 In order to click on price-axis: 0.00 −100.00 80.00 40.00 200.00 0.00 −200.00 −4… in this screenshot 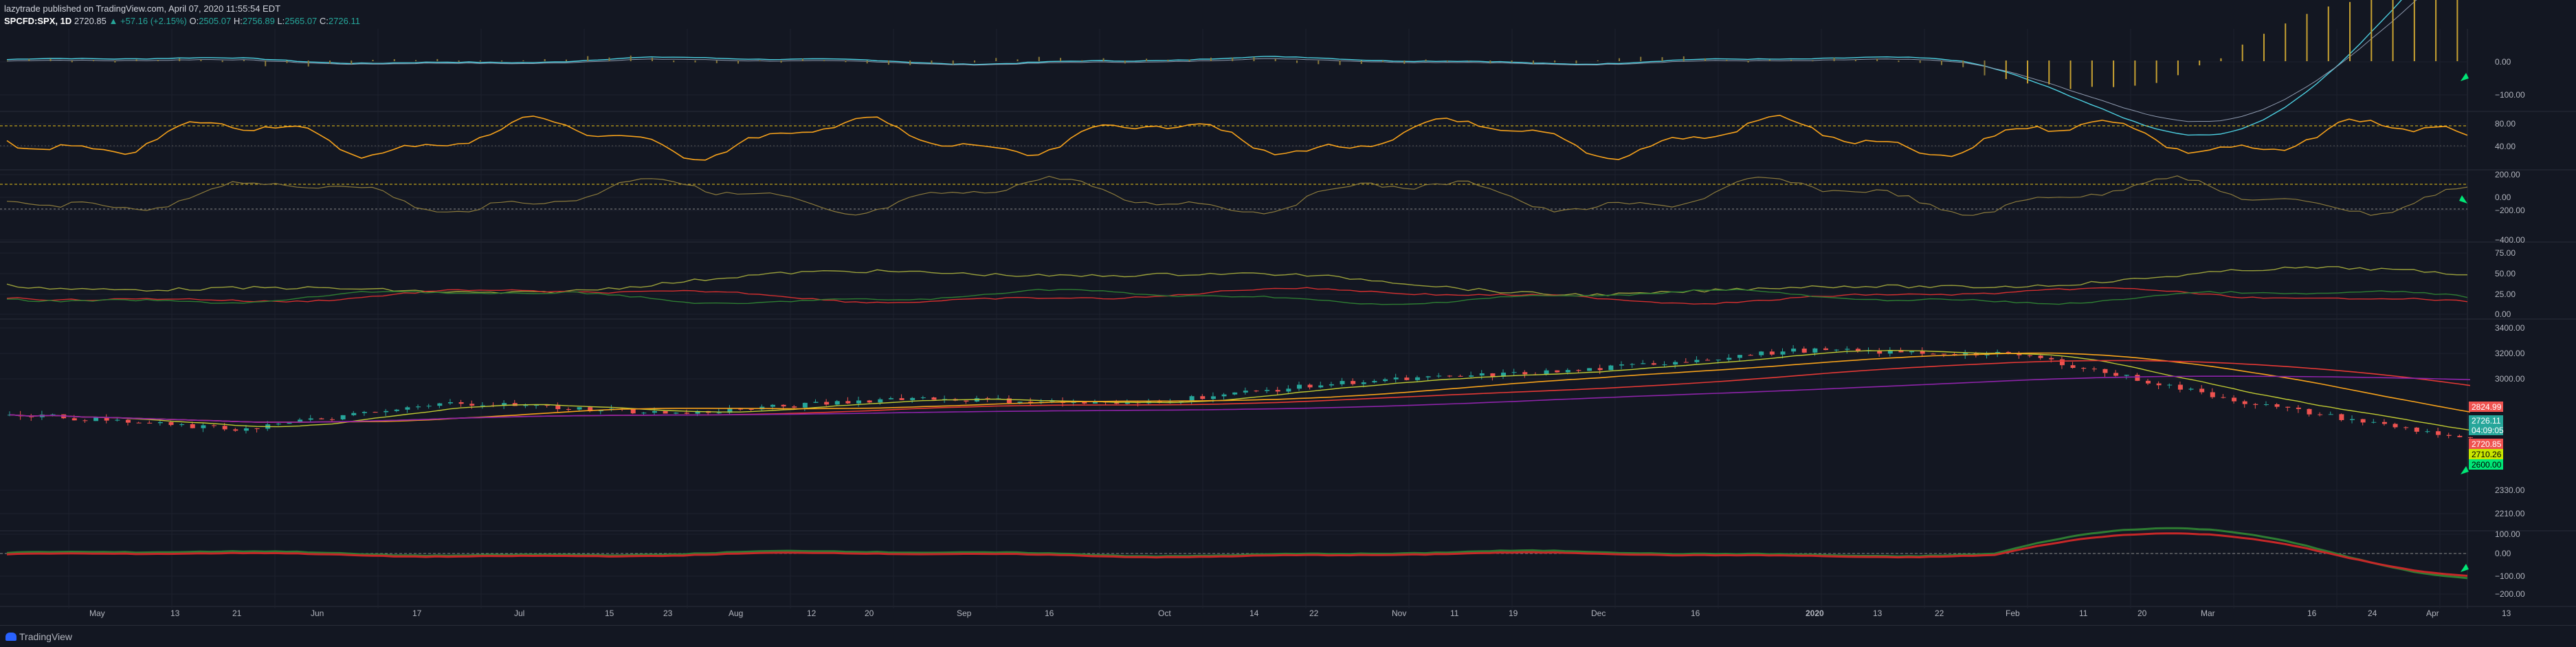, I will do `click(2497, 328)`.